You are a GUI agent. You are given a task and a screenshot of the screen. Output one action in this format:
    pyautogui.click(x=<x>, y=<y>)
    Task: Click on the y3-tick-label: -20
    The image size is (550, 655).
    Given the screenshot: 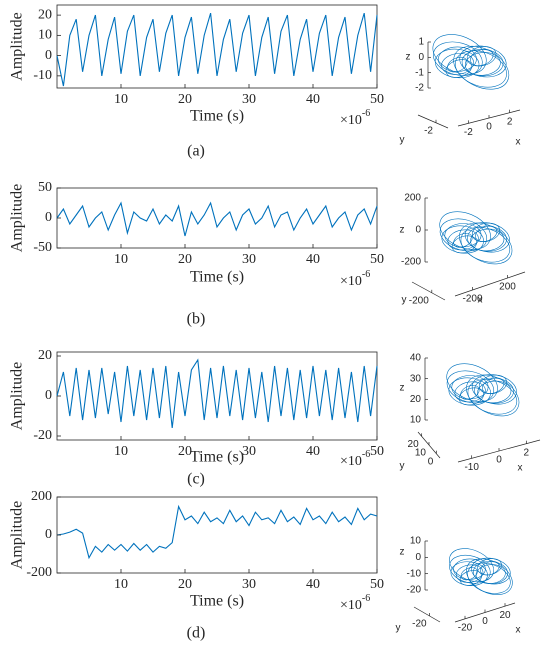 What is the action you would take?
    pyautogui.click(x=419, y=624)
    